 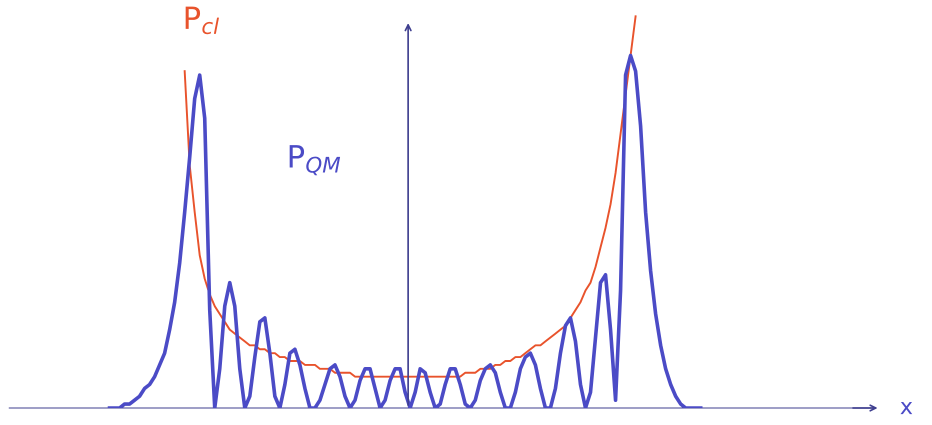 I want to click on series-label: P$_{cl}$, so click(x=202, y=20).